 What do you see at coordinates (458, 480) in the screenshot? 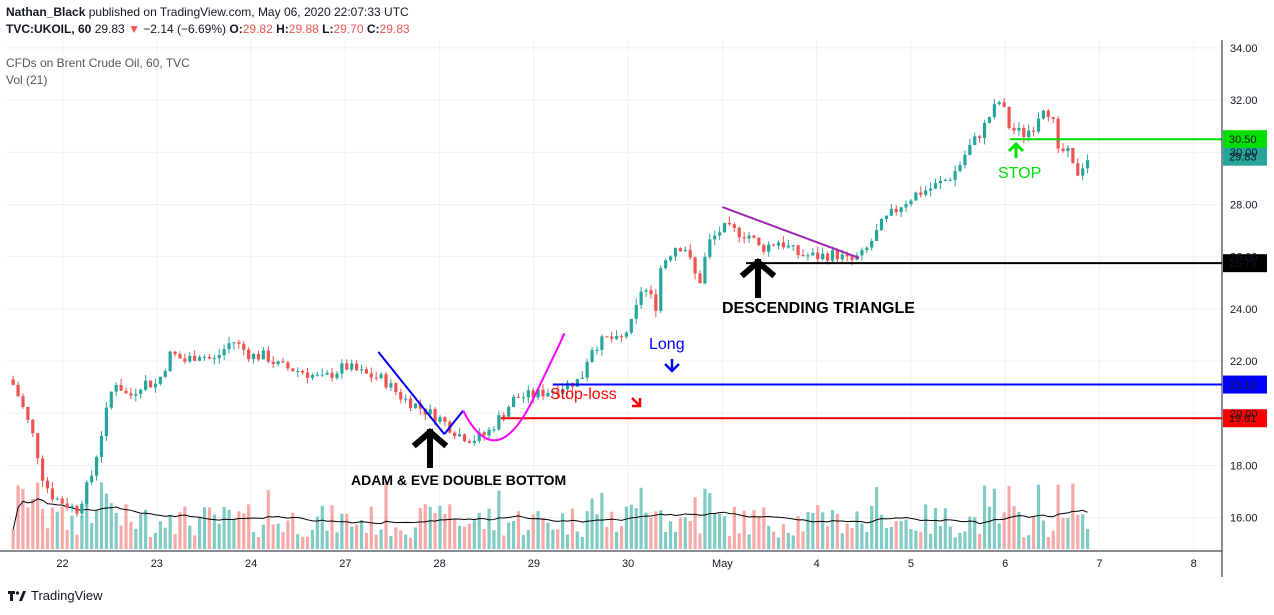
I see `double-bottom-annotation: ADAM & EVE DOUBLE BOTTOM` at bounding box center [458, 480].